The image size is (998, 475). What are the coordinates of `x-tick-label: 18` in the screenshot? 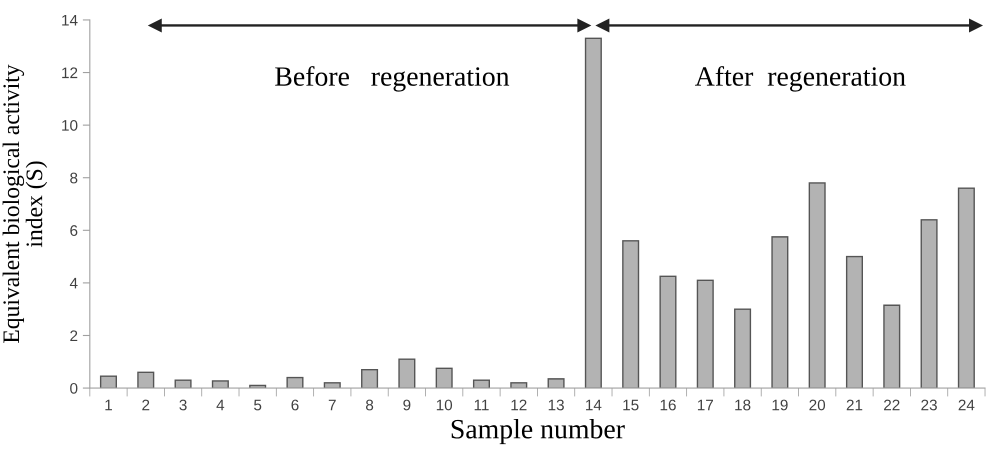 It's located at (742, 405).